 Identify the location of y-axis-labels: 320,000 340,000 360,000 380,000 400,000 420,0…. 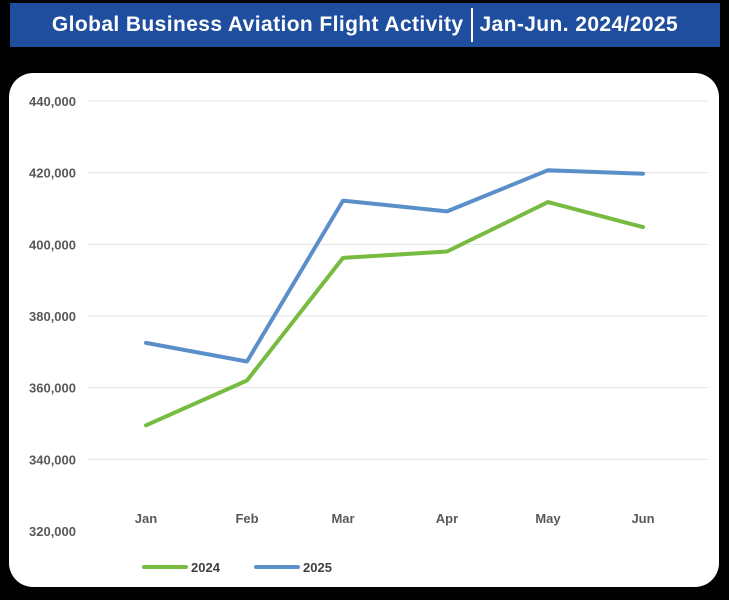
(52, 316).